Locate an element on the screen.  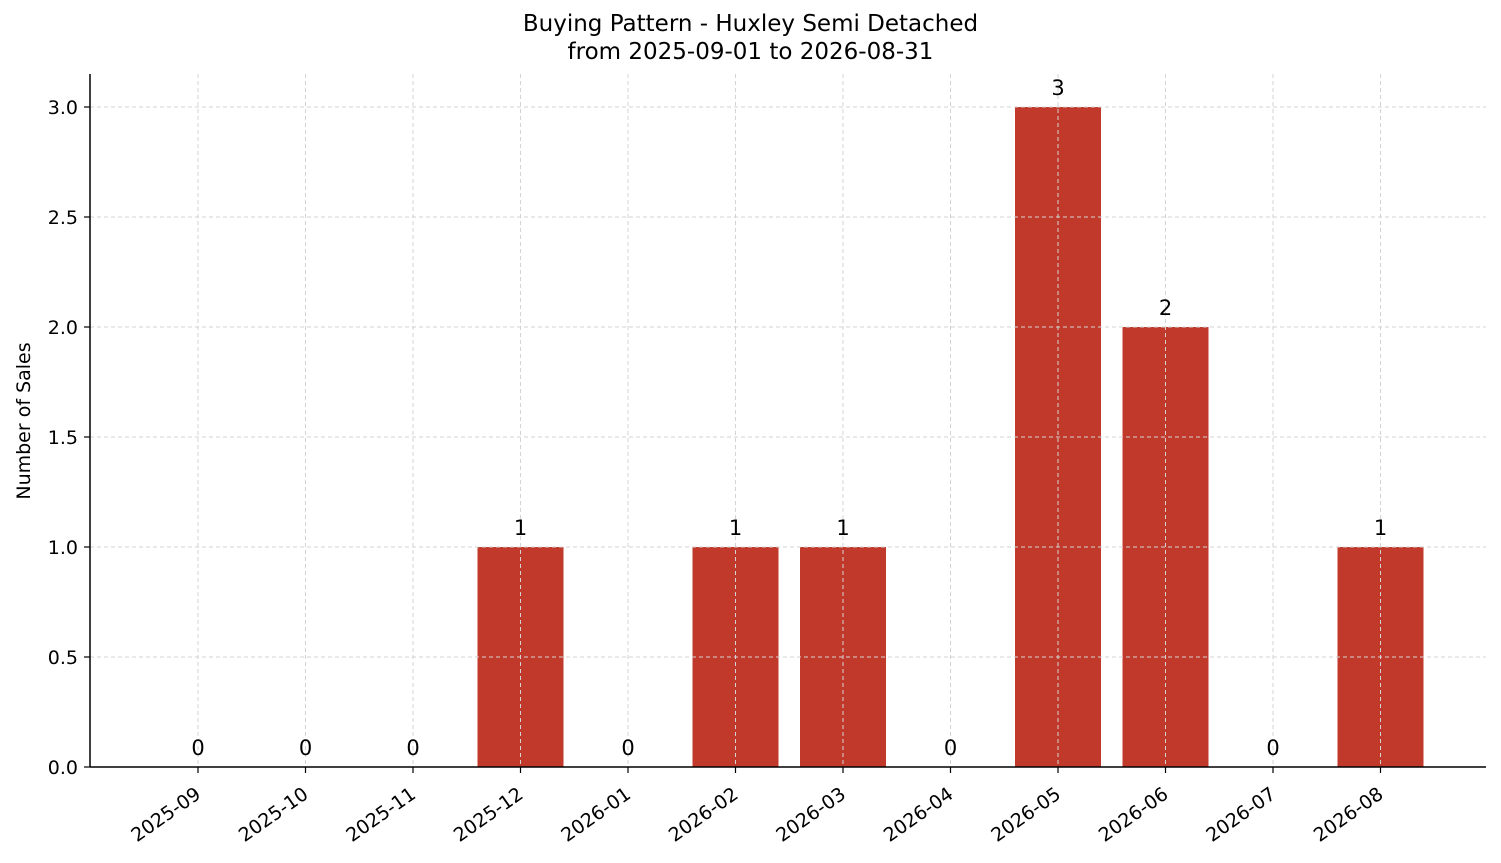
x-tick-label: 2025-12 is located at coordinates (489, 815).